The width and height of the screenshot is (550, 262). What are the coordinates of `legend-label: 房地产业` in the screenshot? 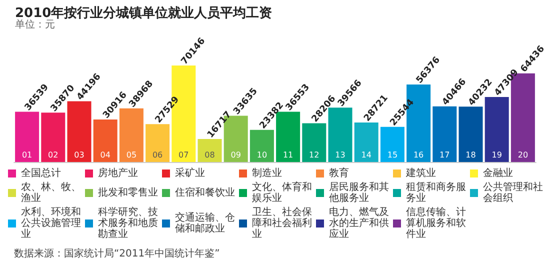 It's located at (118, 173).